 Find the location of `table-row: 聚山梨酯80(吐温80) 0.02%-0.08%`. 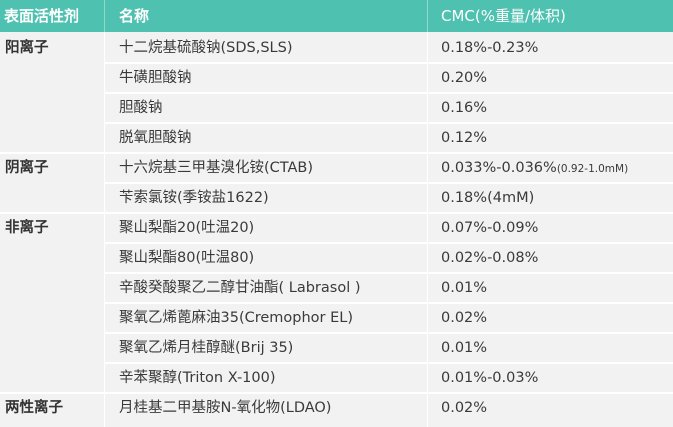

table-row: 聚山梨酯80(吐温80) 0.02%-0.08% is located at coordinates (336, 258).